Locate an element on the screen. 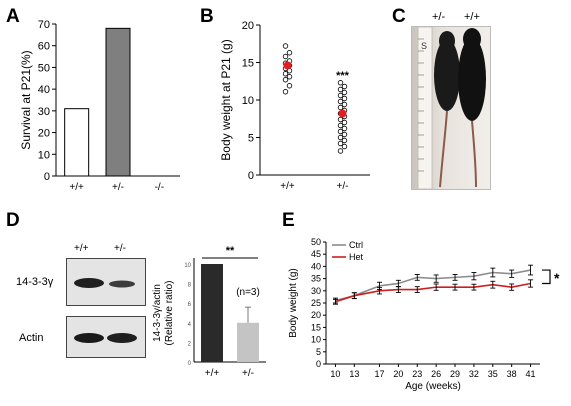 This screenshot has width=571, height=406. blot-lane-label-2: +/- is located at coordinates (120, 248).